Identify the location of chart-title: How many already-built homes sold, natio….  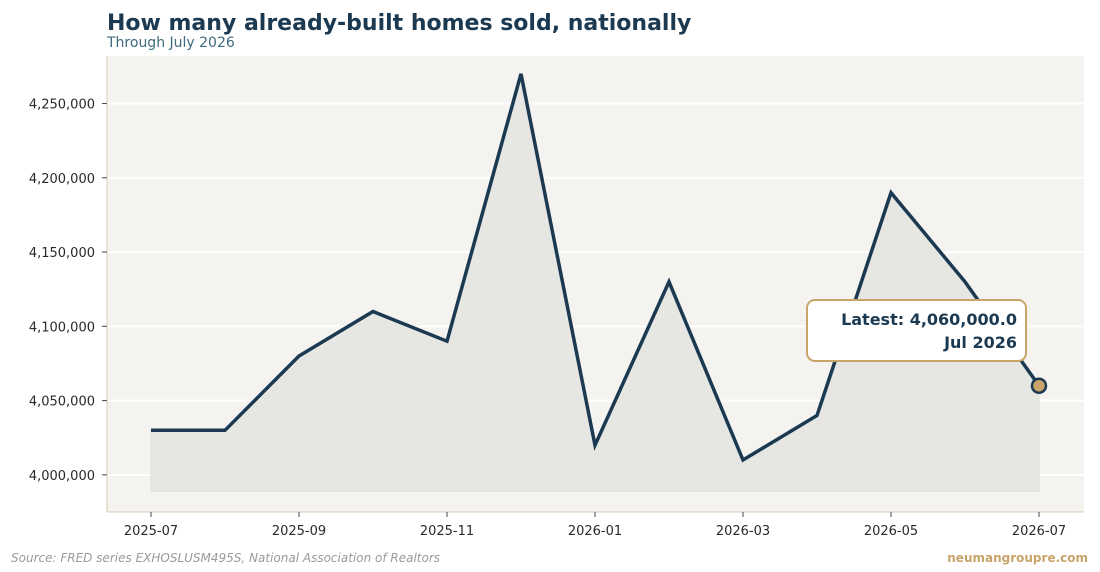
(399, 23).